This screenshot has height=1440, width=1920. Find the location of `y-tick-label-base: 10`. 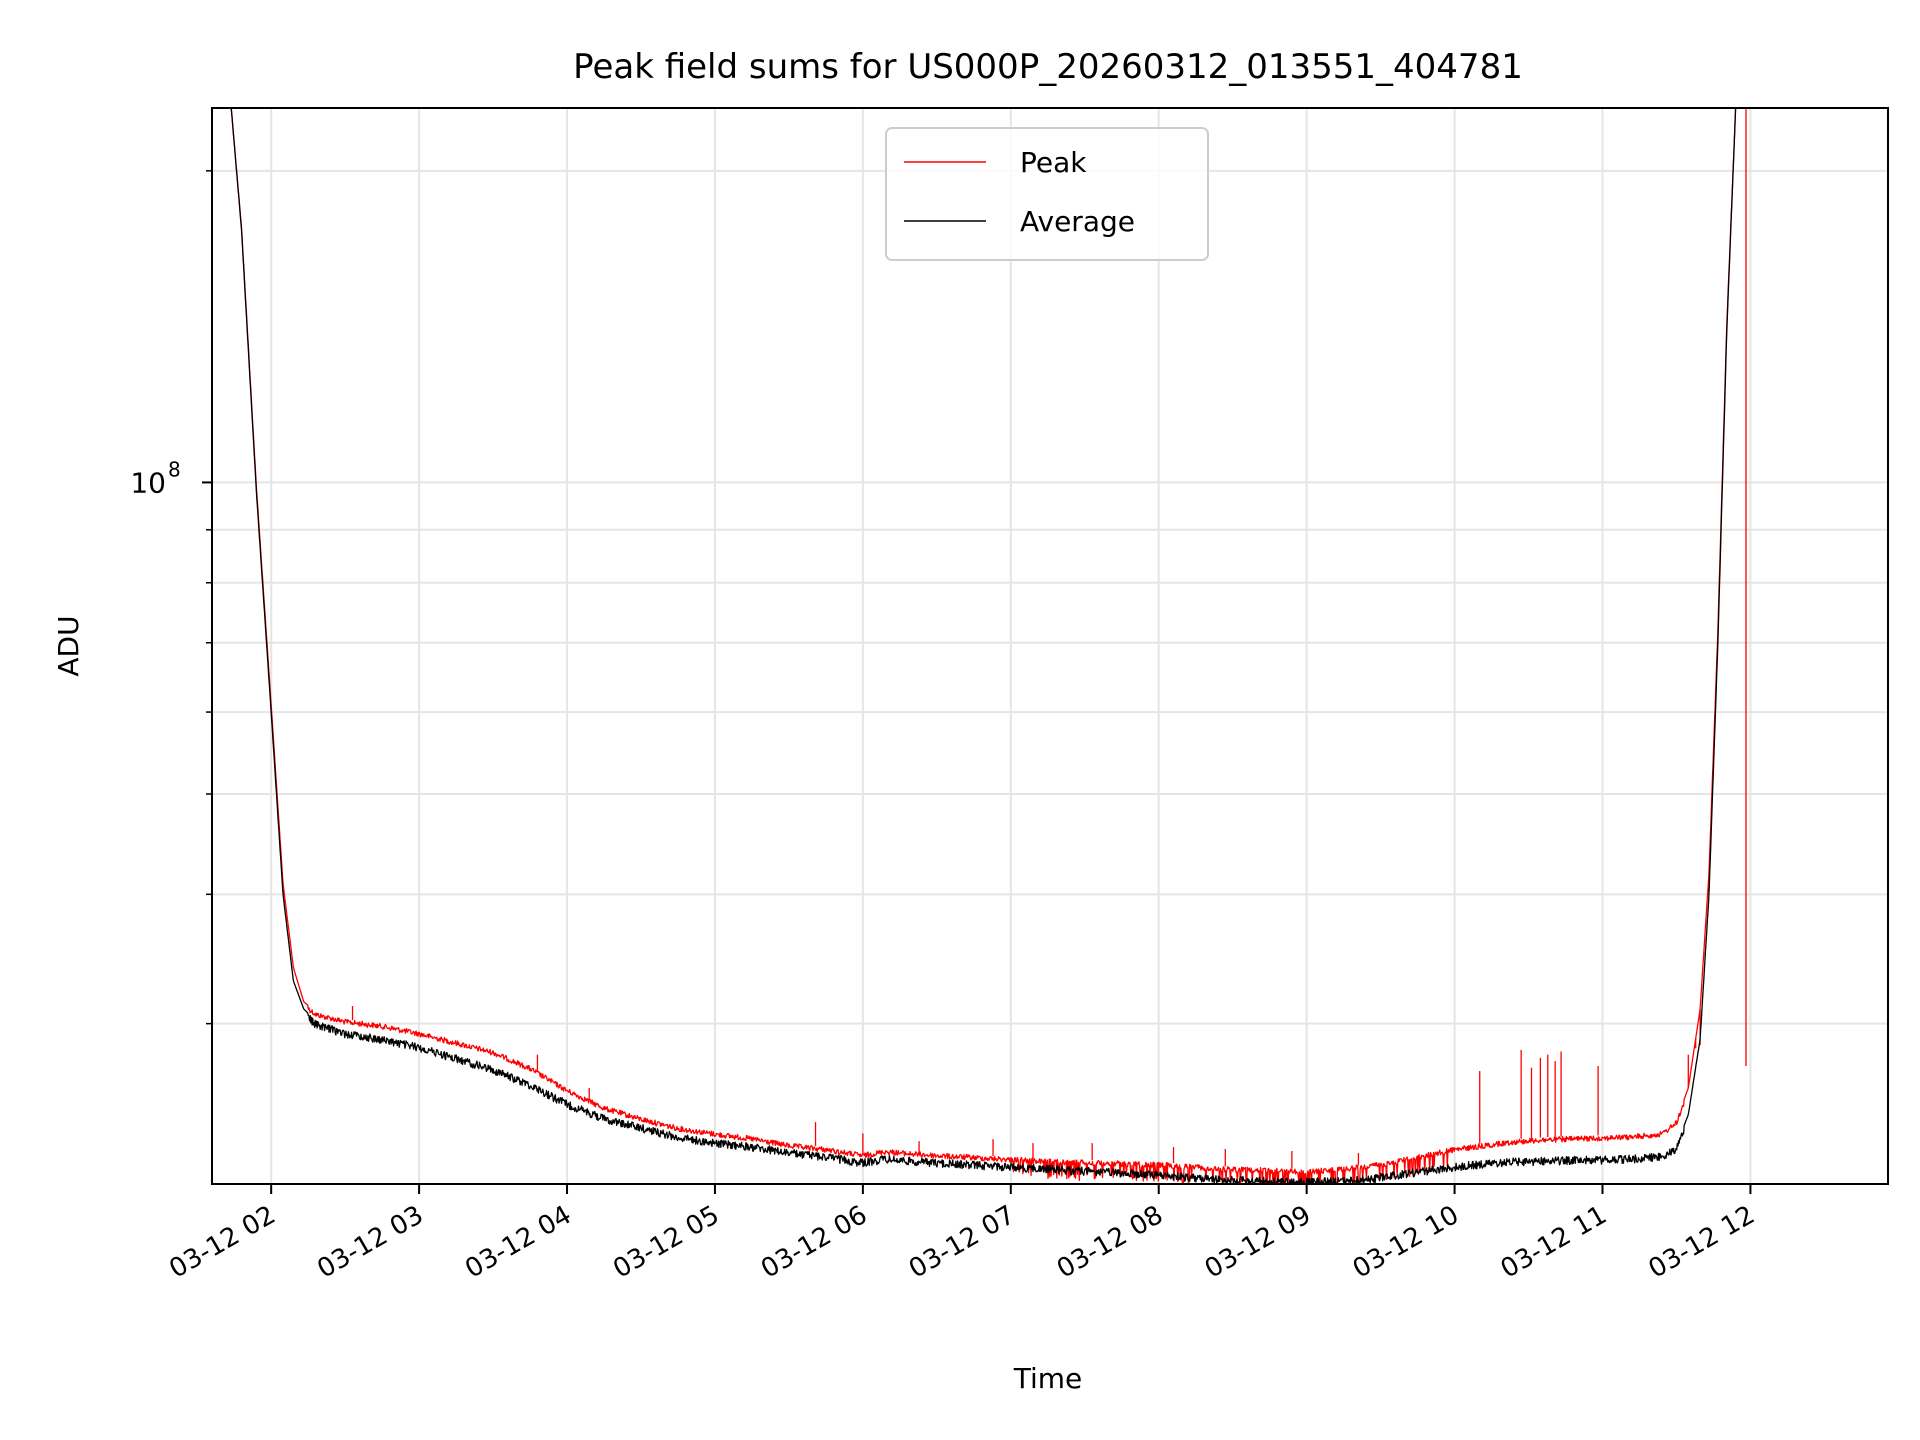

y-tick-label-base: 10 is located at coordinates (148, 482).